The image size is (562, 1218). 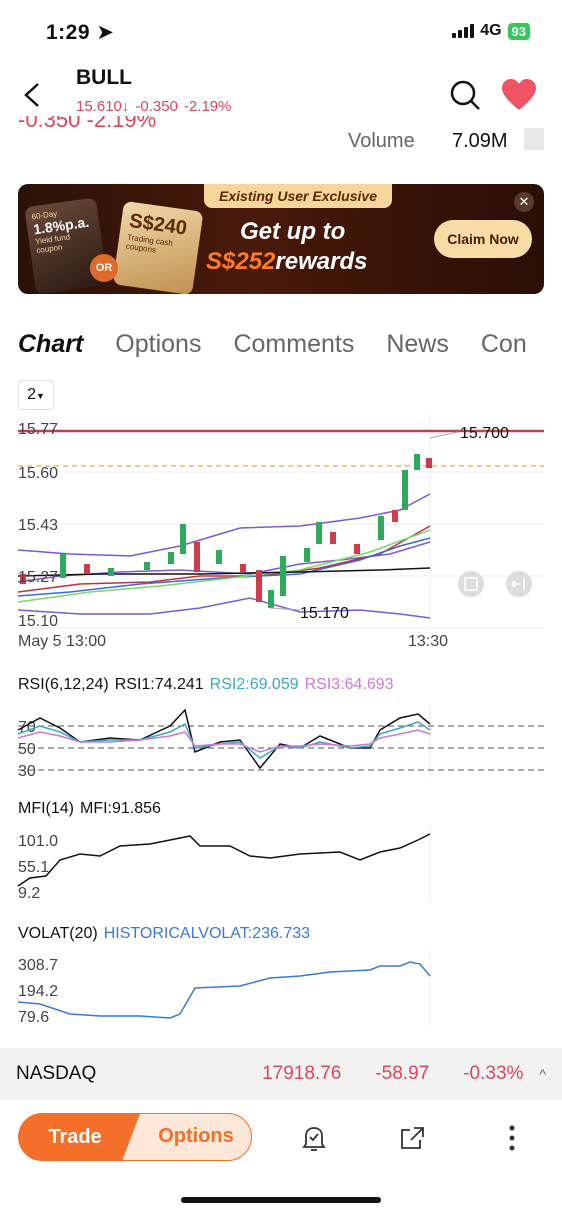 I want to click on or-badge: OR, so click(x=104, y=268).